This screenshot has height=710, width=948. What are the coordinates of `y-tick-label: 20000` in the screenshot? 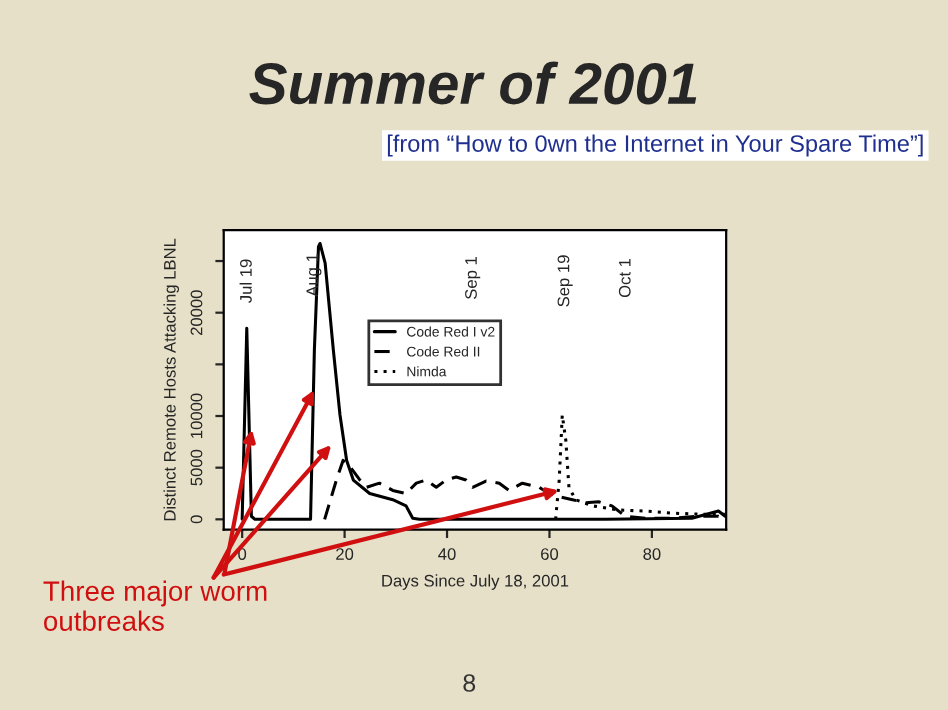 It's located at (196, 313).